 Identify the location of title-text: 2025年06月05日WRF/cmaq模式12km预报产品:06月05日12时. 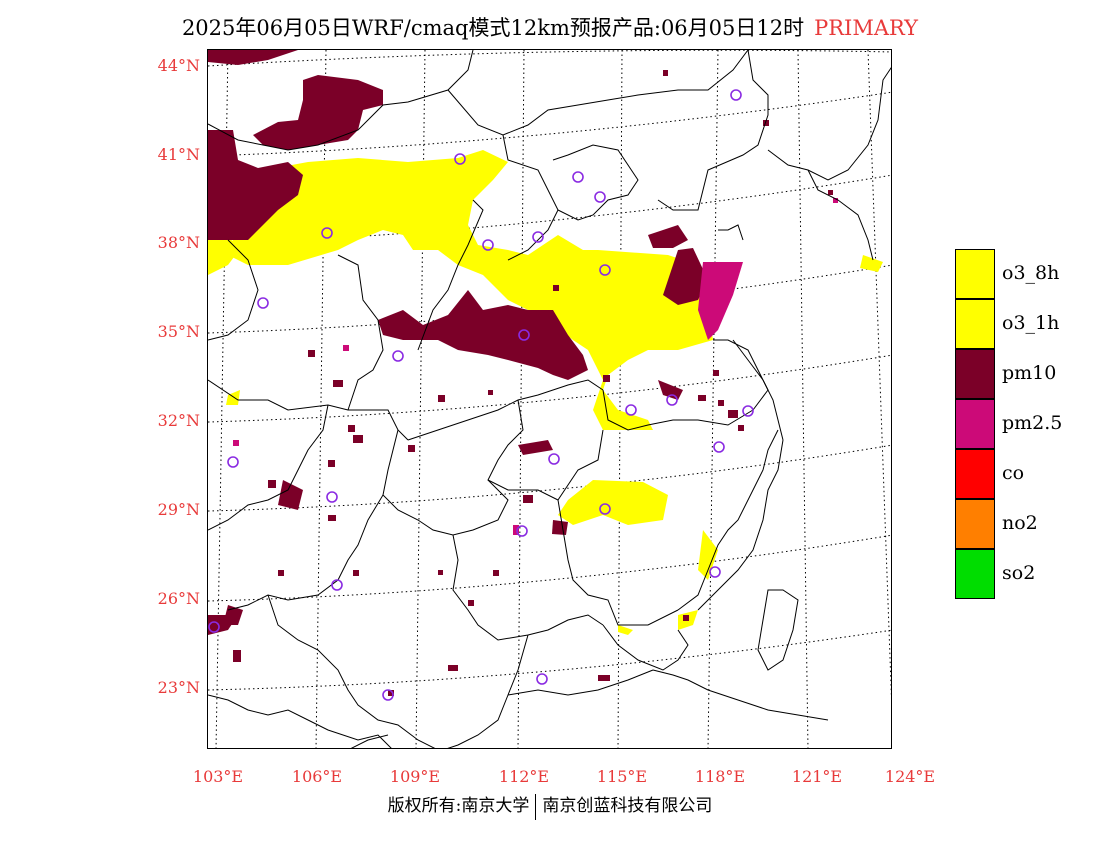
(493, 28).